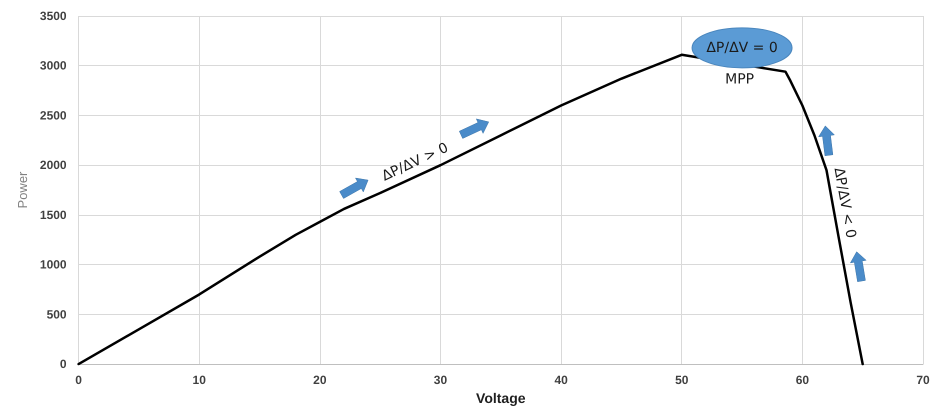 The height and width of the screenshot is (418, 943). Describe the element at coordinates (53, 265) in the screenshot. I see `y-tick-label: 1000` at that location.